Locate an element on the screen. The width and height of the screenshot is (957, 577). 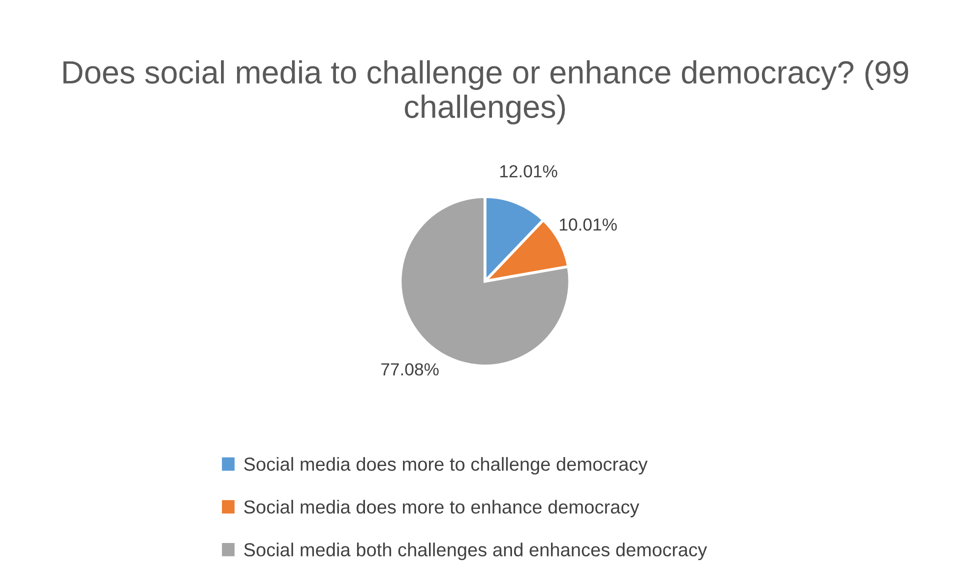
legend-label: Social media does more to enhance democracy is located at coordinates (442, 509).